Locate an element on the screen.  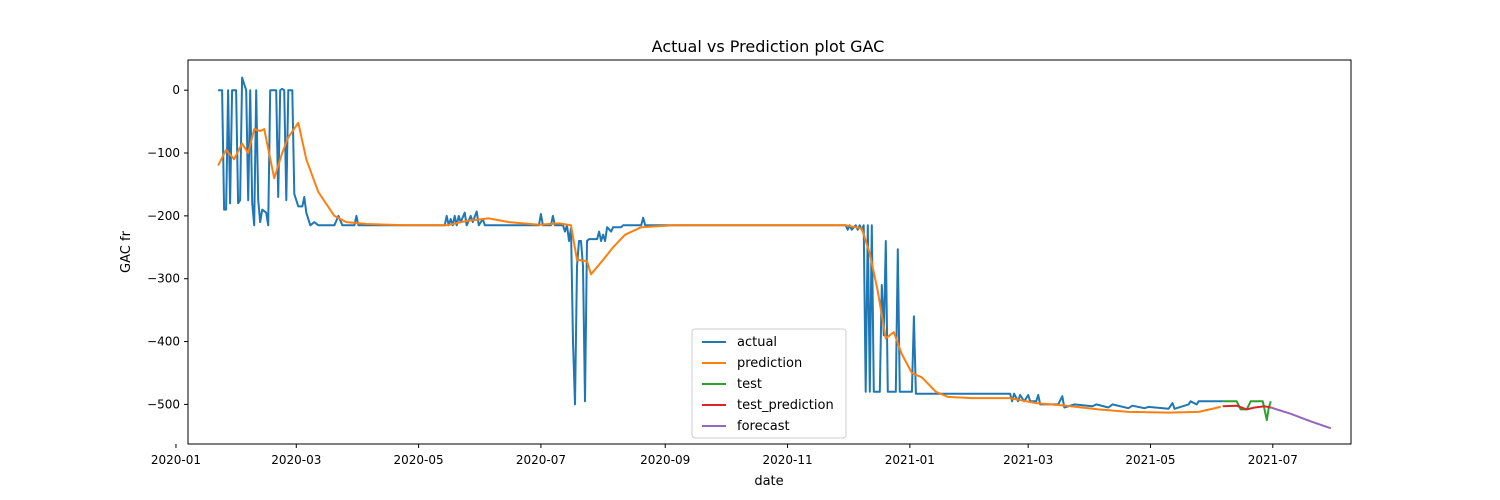
legend-label-actual: actual is located at coordinates (757, 342).